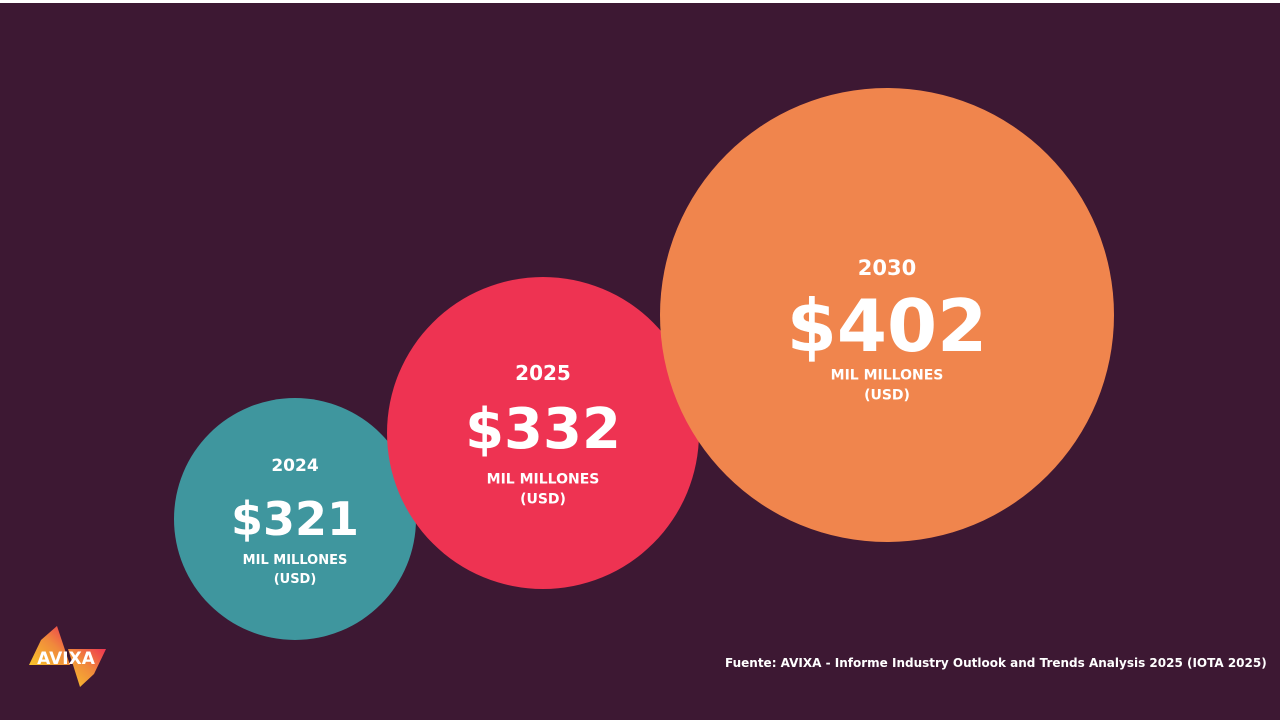 The width and height of the screenshot is (1280, 720). What do you see at coordinates (887, 326) in the screenshot?
I see `value-label: $402` at bounding box center [887, 326].